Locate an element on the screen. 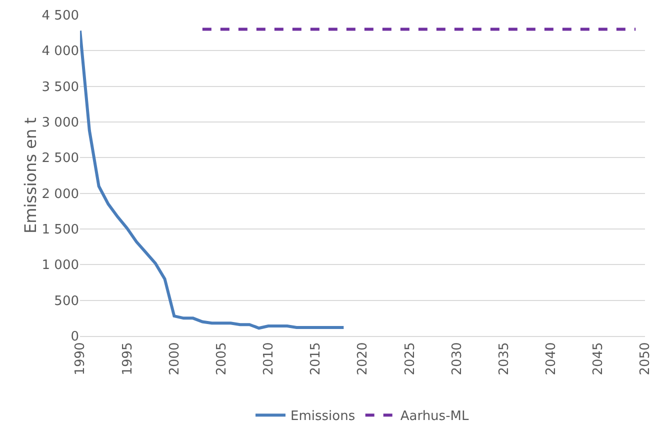  x-tick-label: 1995 is located at coordinates (128, 359).